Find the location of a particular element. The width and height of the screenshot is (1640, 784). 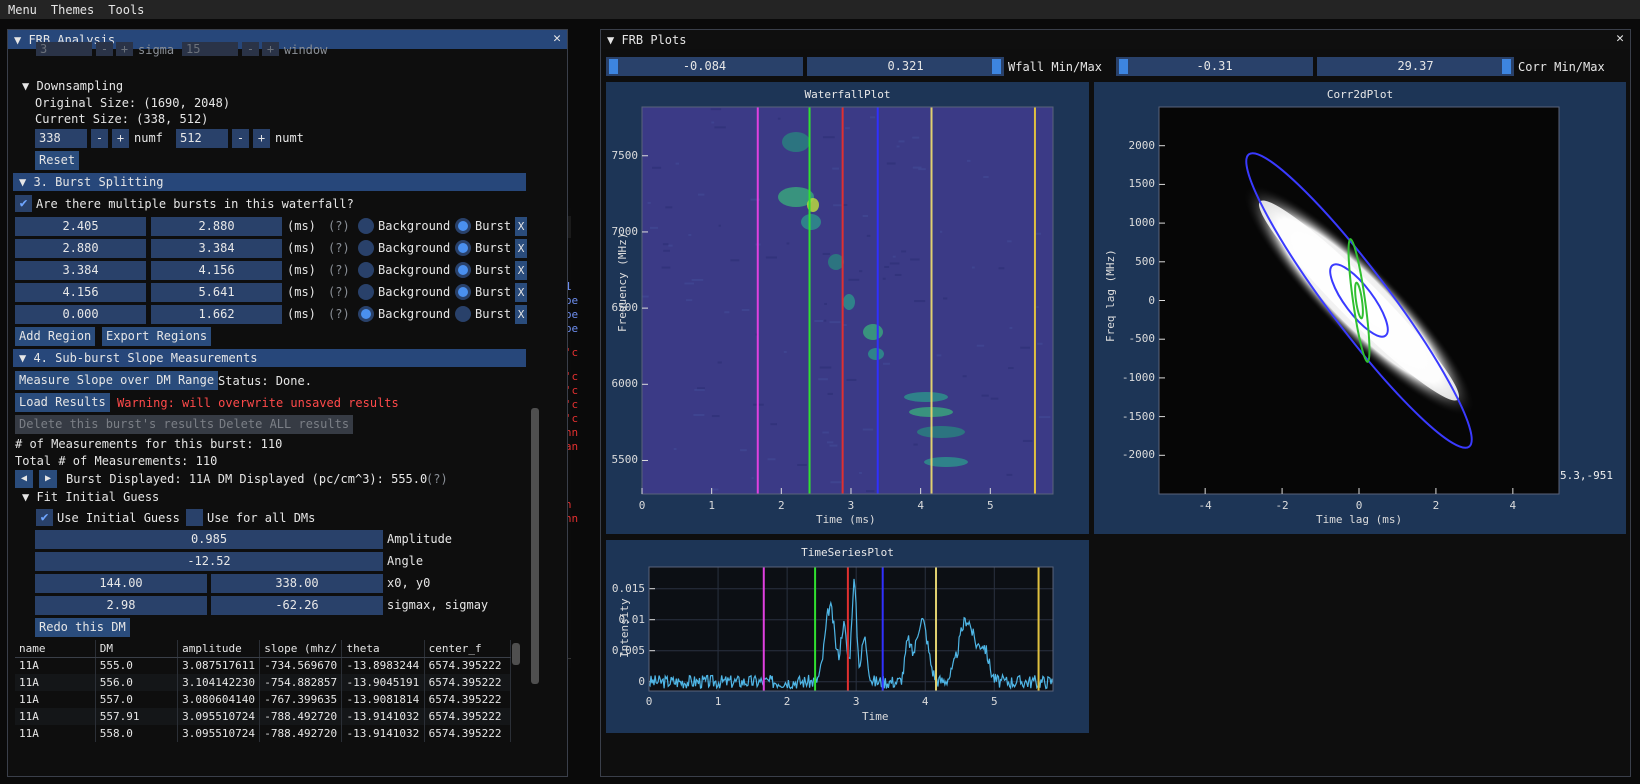

region-start-input: 3.384 is located at coordinates (80, 270).